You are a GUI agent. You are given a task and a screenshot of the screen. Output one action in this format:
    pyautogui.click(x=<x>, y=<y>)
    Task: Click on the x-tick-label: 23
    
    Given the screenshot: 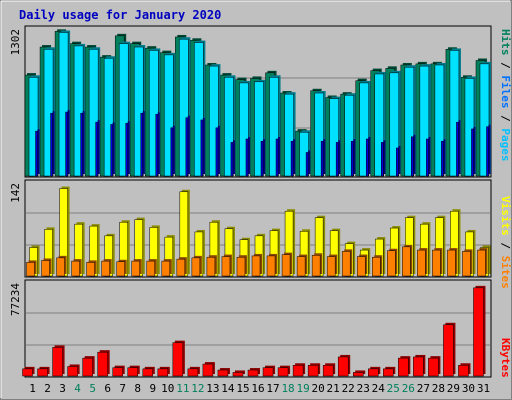 What is the action you would take?
    pyautogui.click(x=363, y=388)
    